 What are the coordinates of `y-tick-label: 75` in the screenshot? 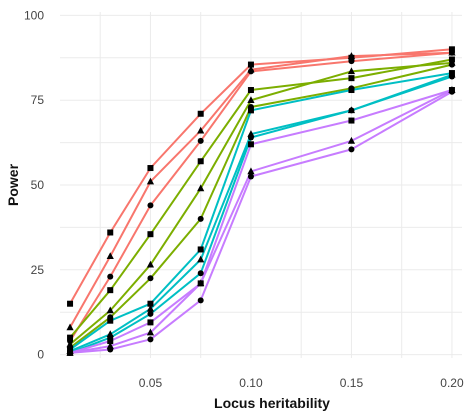 It's located at (38, 100).